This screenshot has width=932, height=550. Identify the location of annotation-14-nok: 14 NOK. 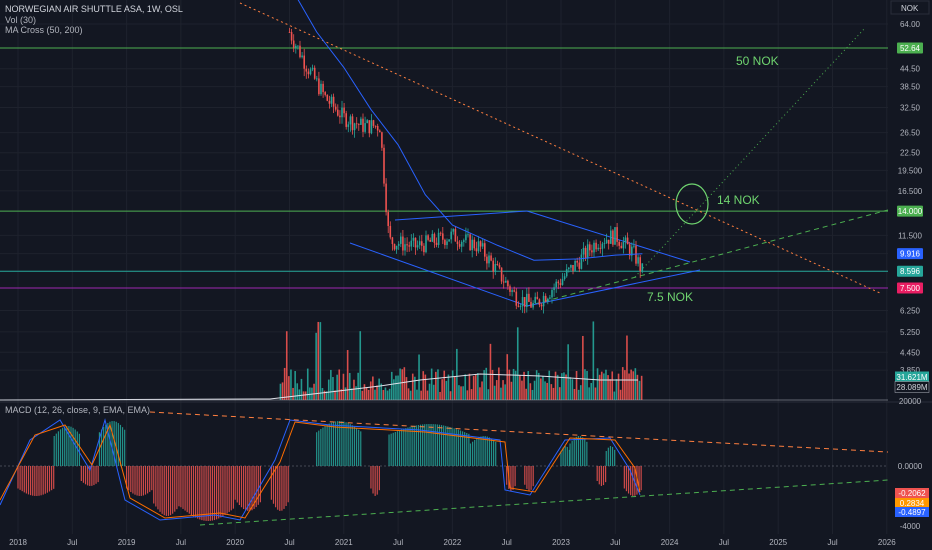
(738, 200).